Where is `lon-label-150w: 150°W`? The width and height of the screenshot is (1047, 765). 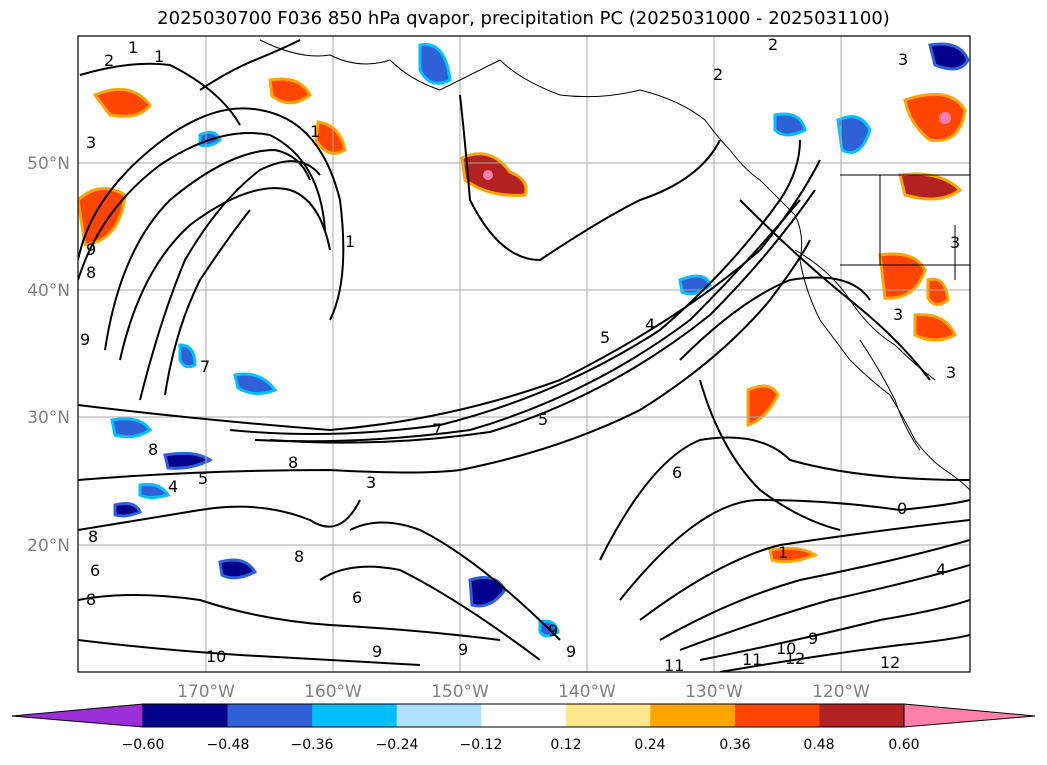
lon-label-150w: 150°W is located at coordinates (460, 692).